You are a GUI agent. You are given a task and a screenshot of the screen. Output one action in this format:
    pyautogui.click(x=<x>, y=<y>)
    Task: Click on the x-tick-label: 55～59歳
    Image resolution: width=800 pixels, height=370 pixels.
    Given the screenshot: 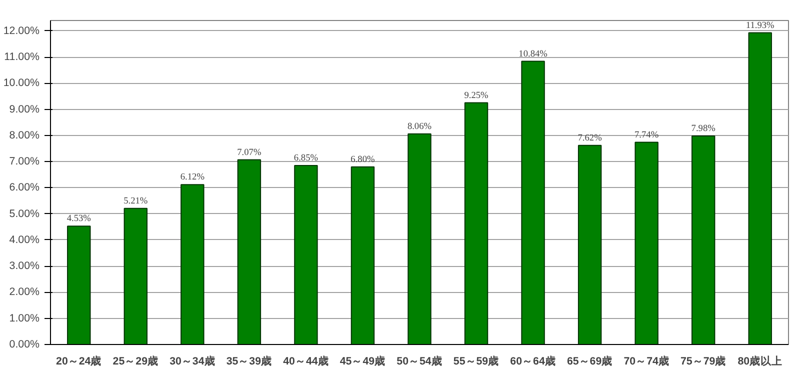 What is the action you would take?
    pyautogui.click(x=476, y=361)
    